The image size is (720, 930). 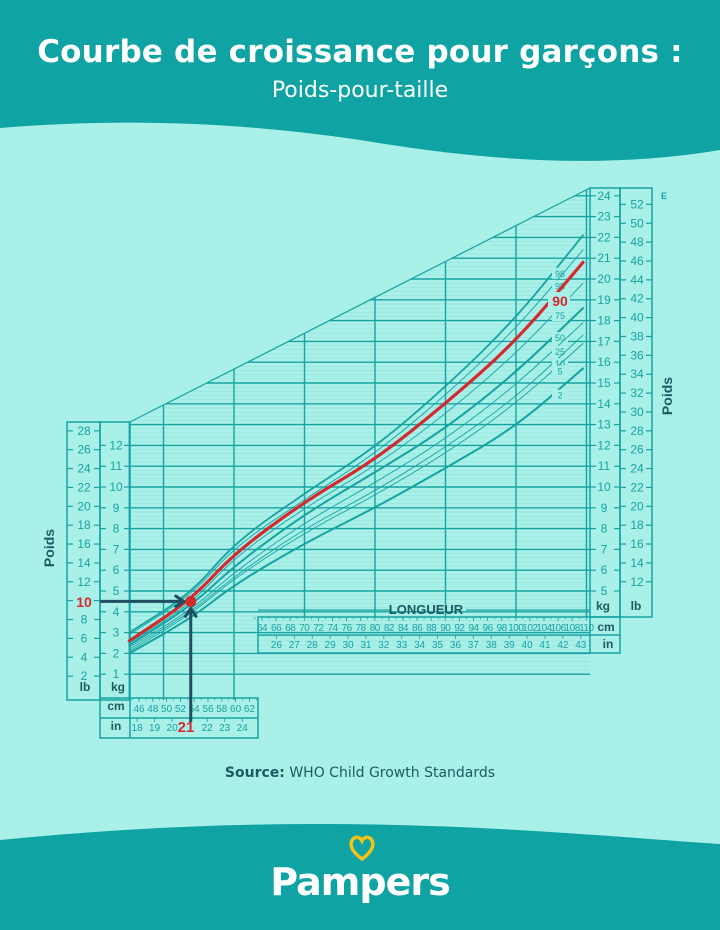 I want to click on svg-text: 95, so click(x=560, y=286).